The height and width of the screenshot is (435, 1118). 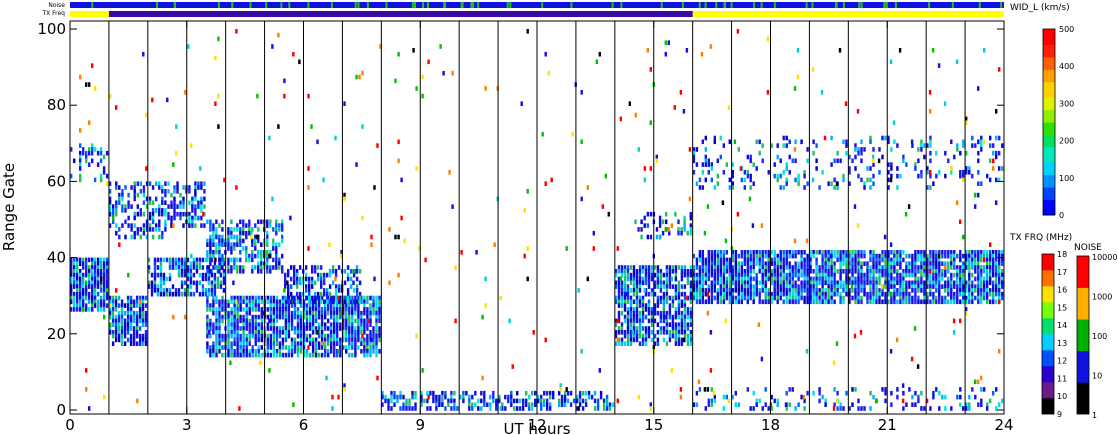 What do you see at coordinates (56, 105) in the screenshot?
I see `y-tick-label: 80` at bounding box center [56, 105].